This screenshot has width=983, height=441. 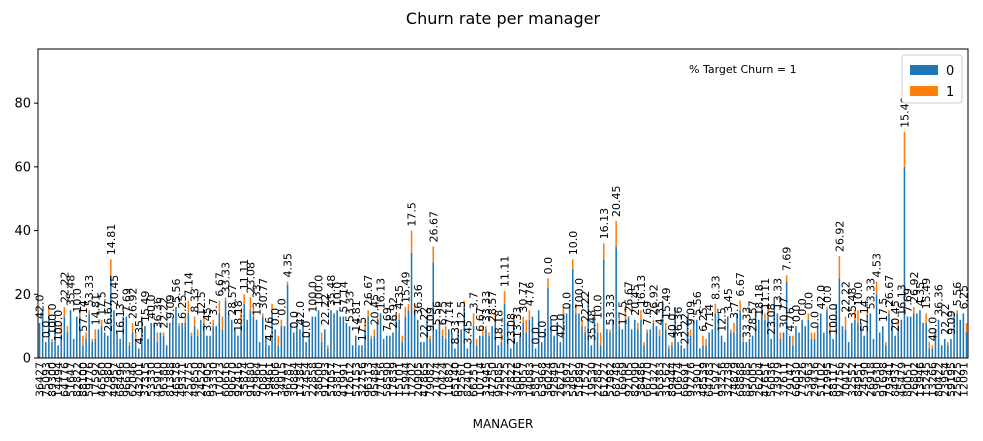 What do you see at coordinates (703, 379) in the screenshot?
I see `x-tick-label: 48539` at bounding box center [703, 379].